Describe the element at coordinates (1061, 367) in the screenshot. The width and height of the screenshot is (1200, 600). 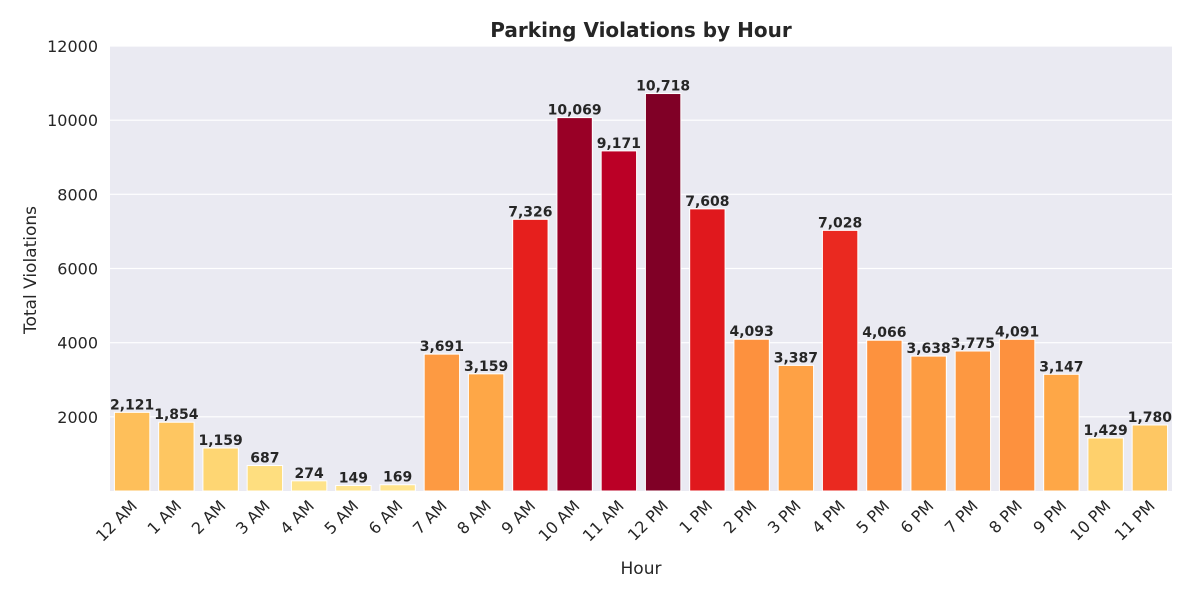
I see `value-label: 3,147` at that location.